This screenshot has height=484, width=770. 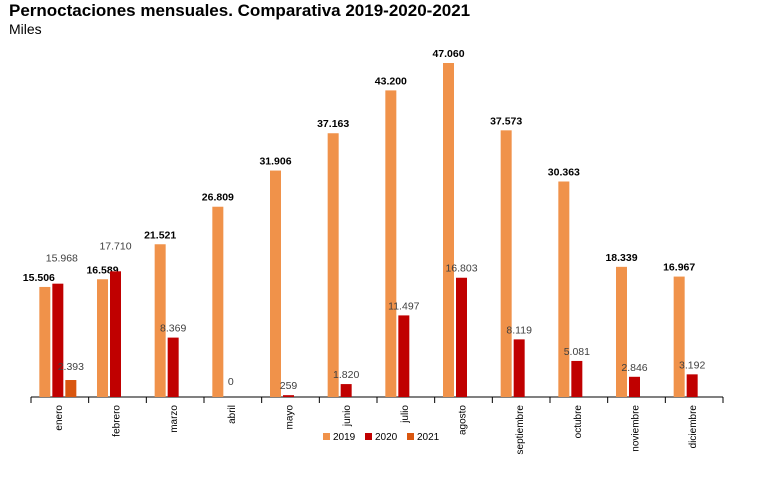 What do you see at coordinates (25, 29) in the screenshot?
I see `chart-subtitle: Miles` at bounding box center [25, 29].